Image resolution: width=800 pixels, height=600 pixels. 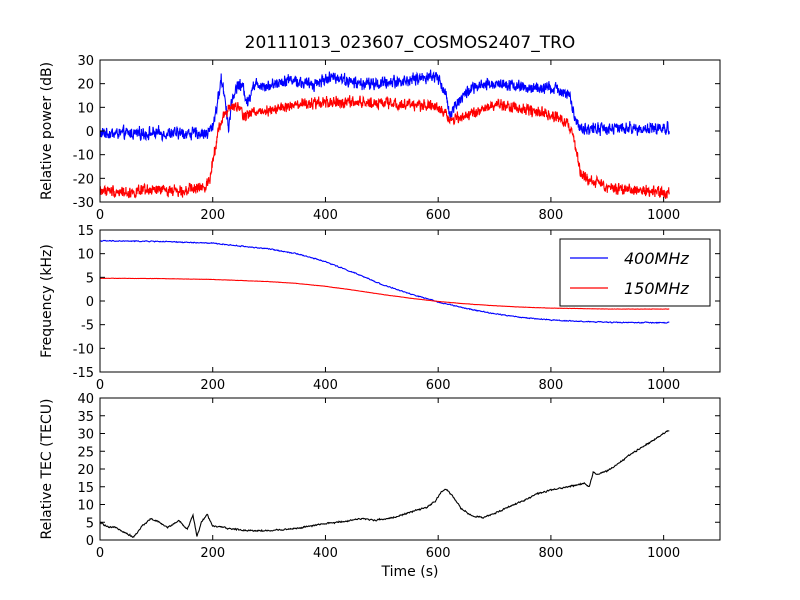 What do you see at coordinates (47, 469) in the screenshot?
I see `tec-y-axis-label: Relative TEC (TECU)` at bounding box center [47, 469].